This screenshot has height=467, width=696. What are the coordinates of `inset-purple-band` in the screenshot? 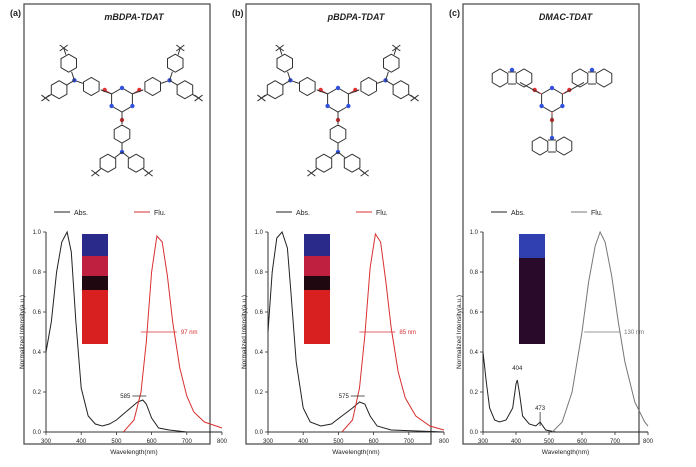 It's located at (532, 301).